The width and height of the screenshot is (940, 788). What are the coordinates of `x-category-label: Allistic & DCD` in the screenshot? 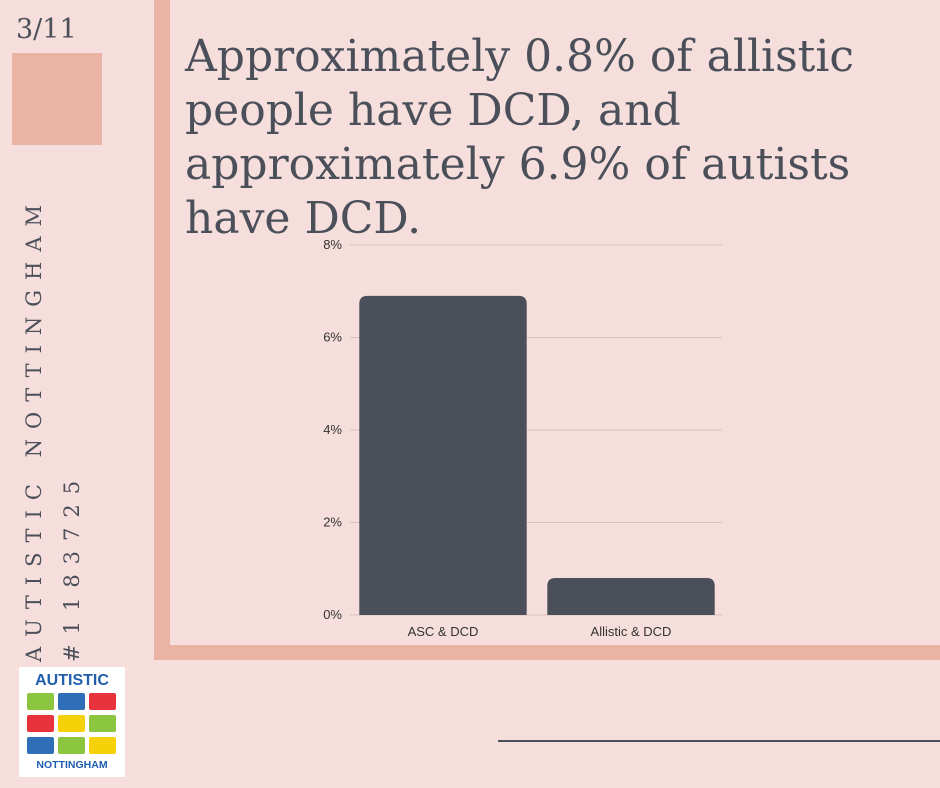 It's located at (631, 631).